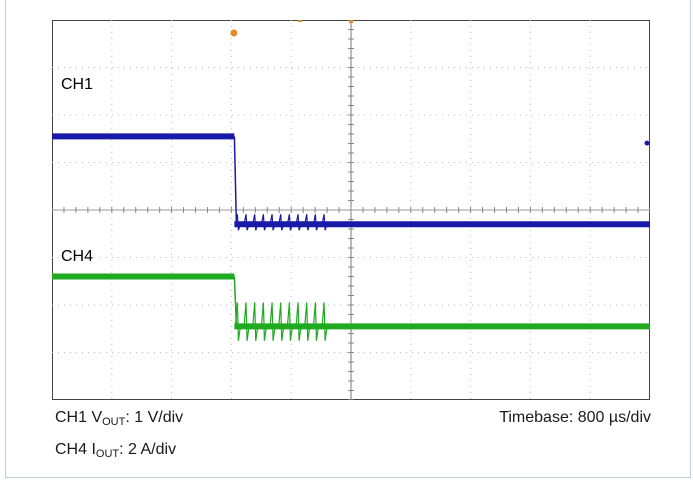 The image size is (693, 480). Describe the element at coordinates (143, 136) in the screenshot. I see `ch1-high-level` at that location.